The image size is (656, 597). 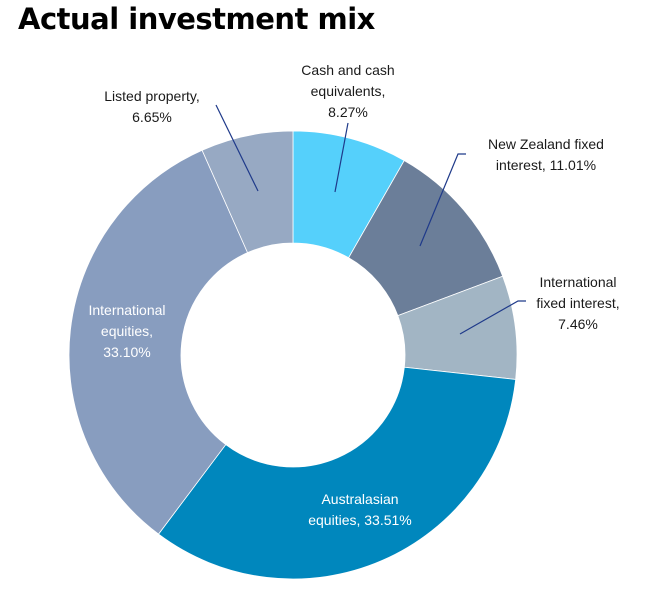 I want to click on slice-listed-property, so click(x=247, y=192).